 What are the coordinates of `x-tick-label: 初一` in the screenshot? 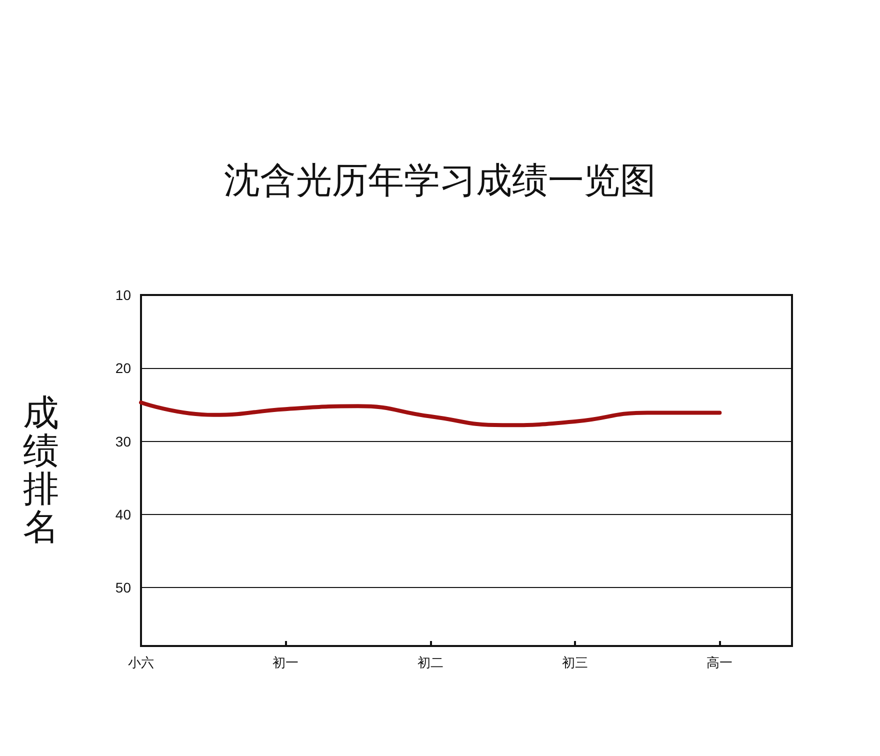 It's located at (285, 662).